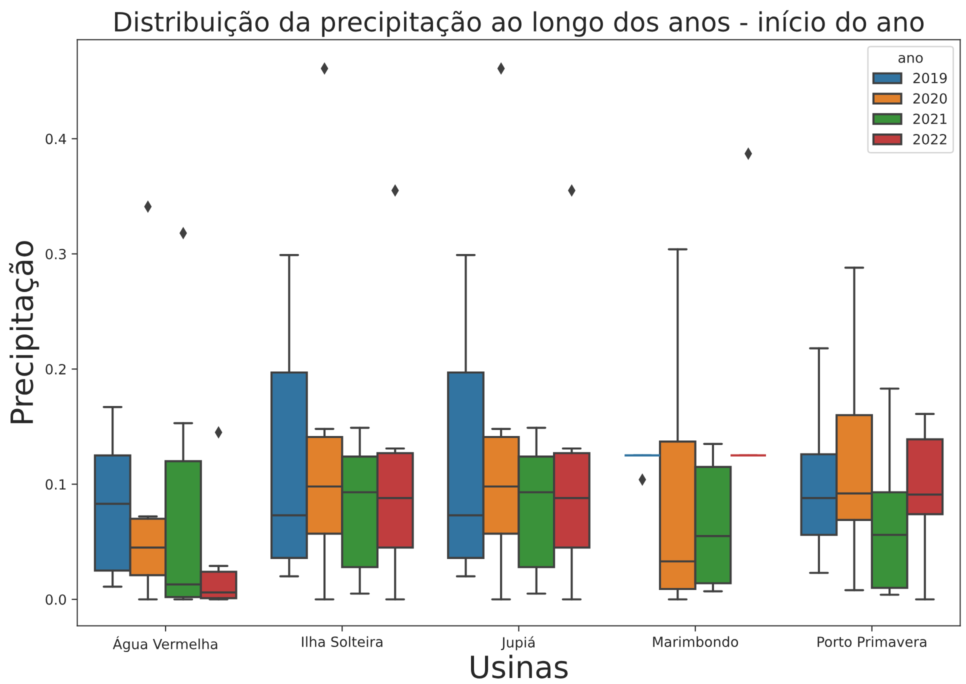  What do you see at coordinates (910, 58) in the screenshot?
I see `legend-title: ano` at bounding box center [910, 58].